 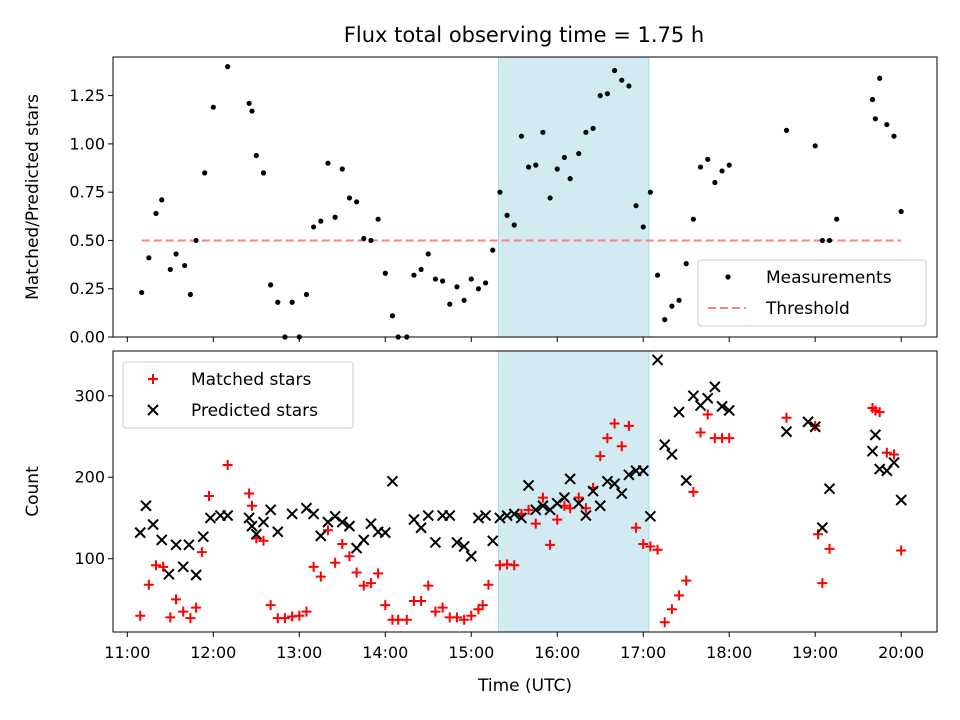 What do you see at coordinates (471, 652) in the screenshot?
I see `x-tick-label: 15:00` at bounding box center [471, 652].